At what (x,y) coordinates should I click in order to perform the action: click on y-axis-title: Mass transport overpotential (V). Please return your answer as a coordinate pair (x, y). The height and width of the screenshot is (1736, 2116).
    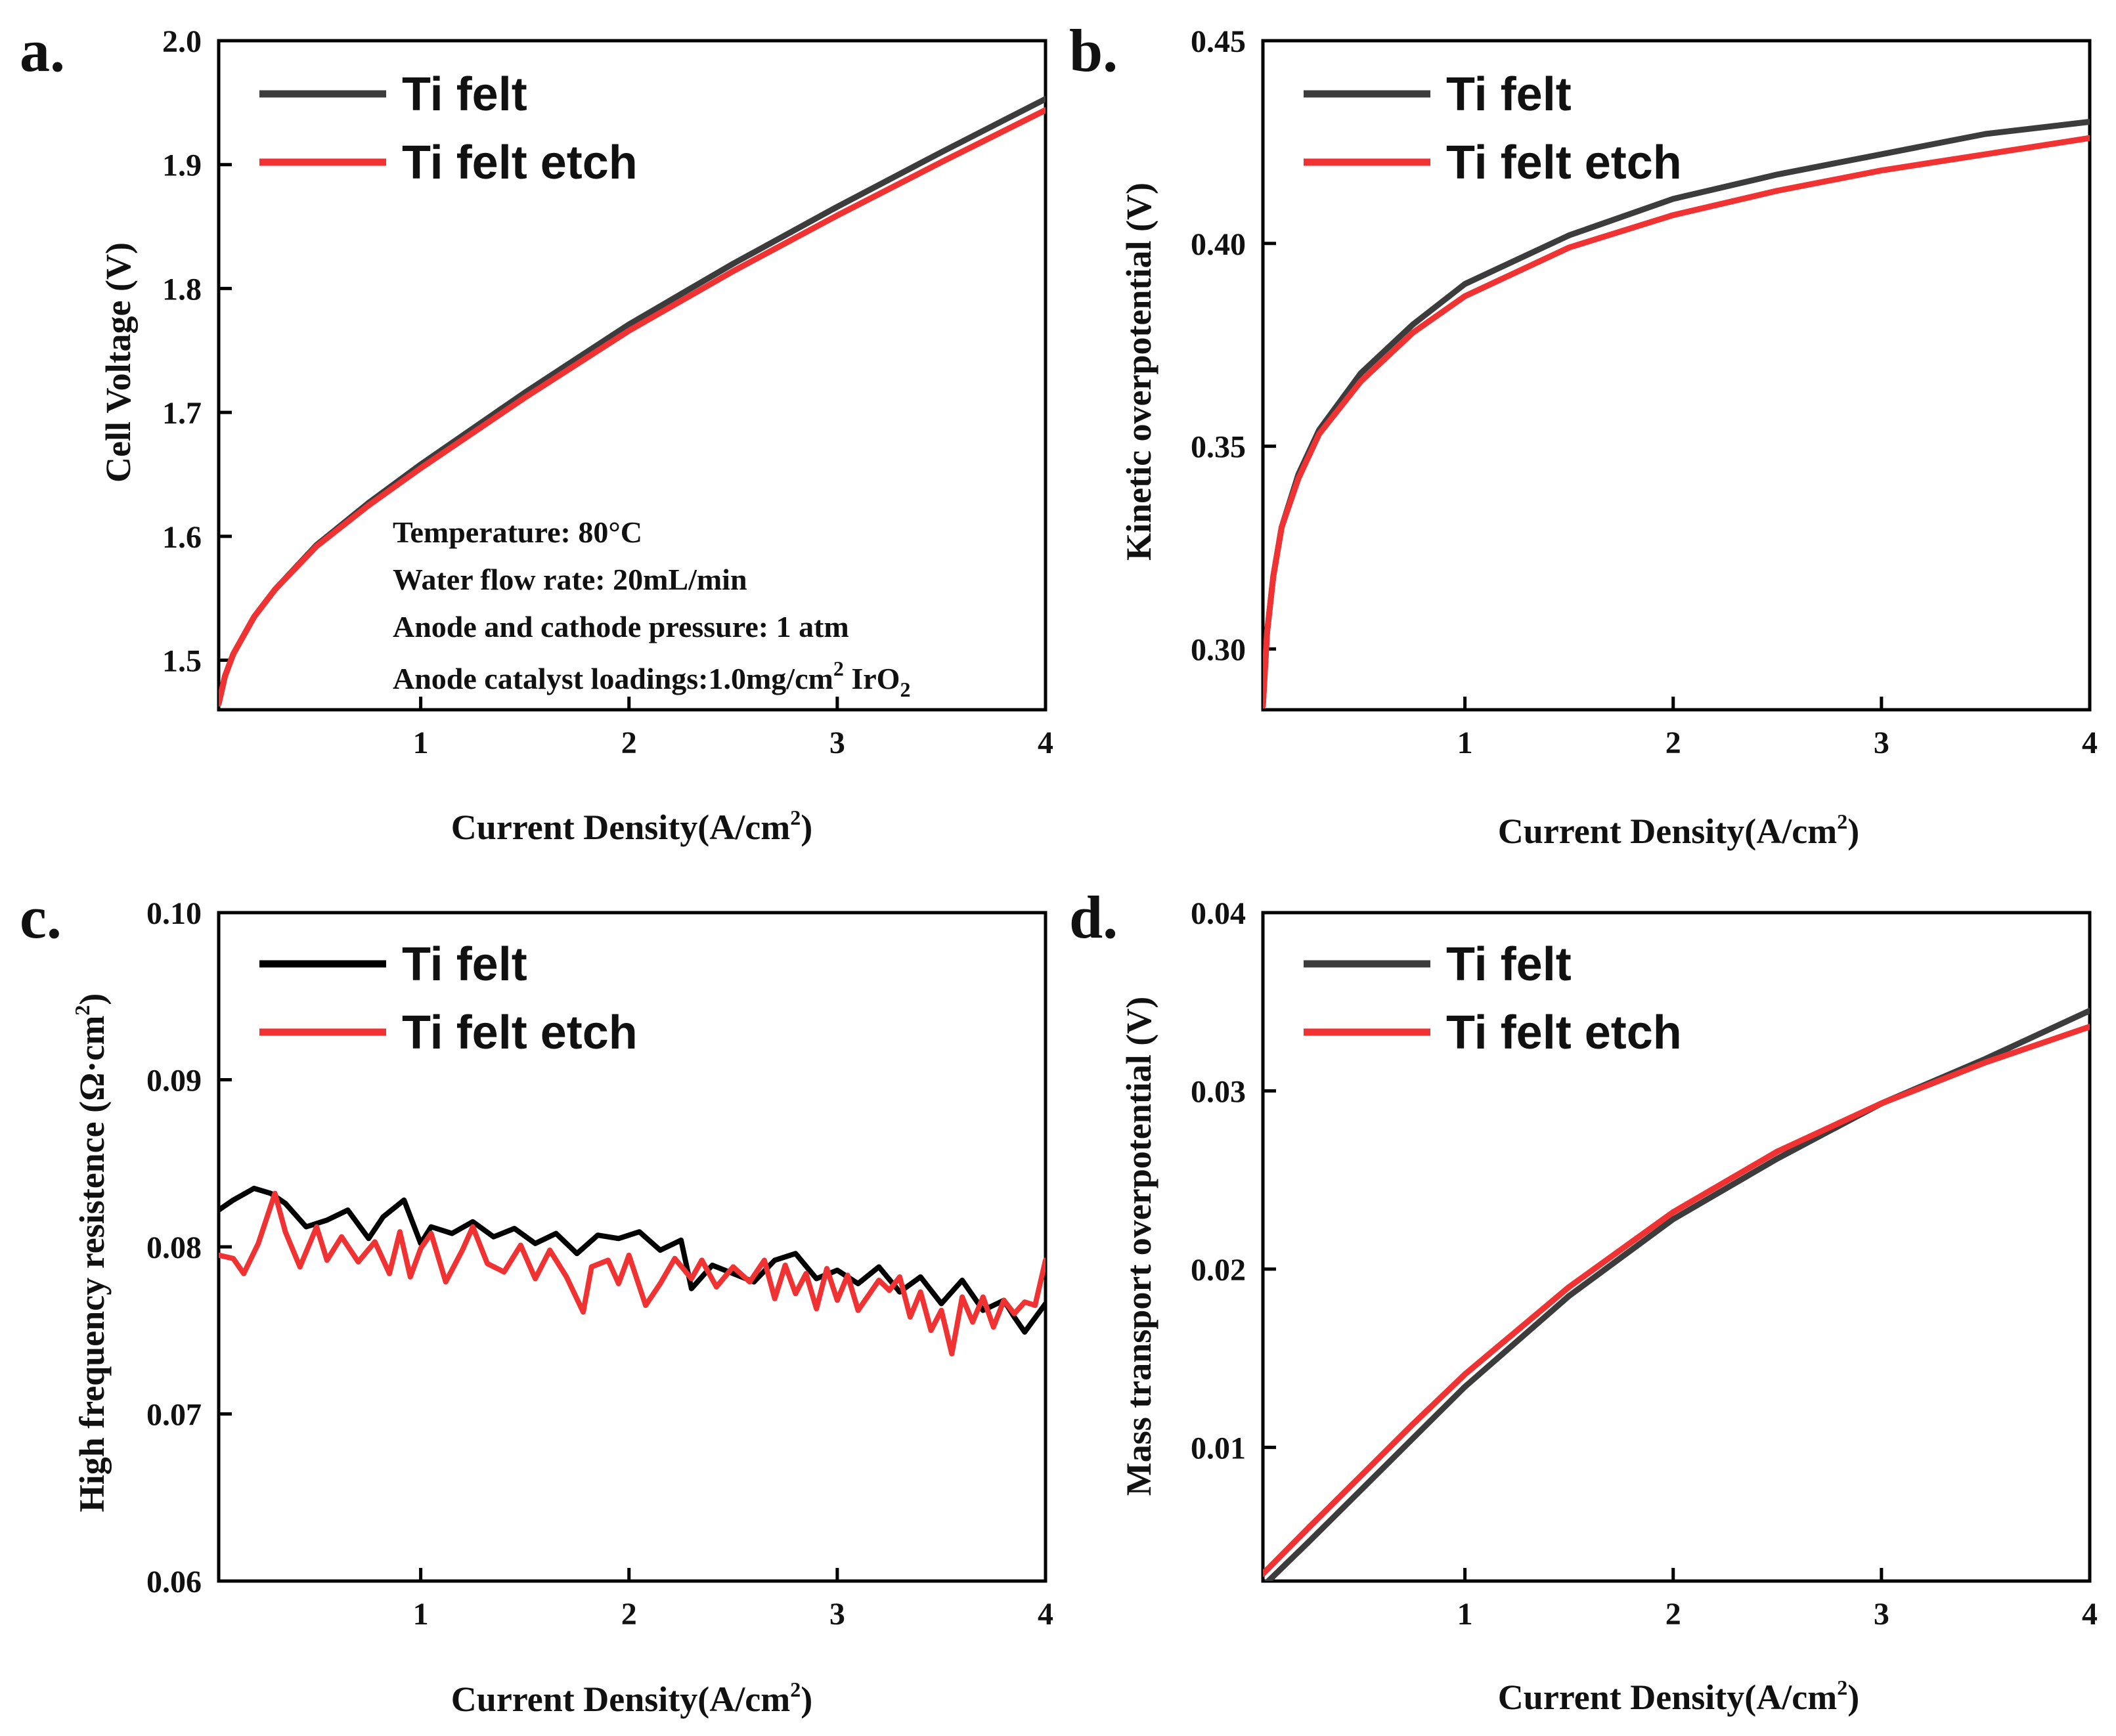
    Looking at the image, I should click on (1138, 1246).